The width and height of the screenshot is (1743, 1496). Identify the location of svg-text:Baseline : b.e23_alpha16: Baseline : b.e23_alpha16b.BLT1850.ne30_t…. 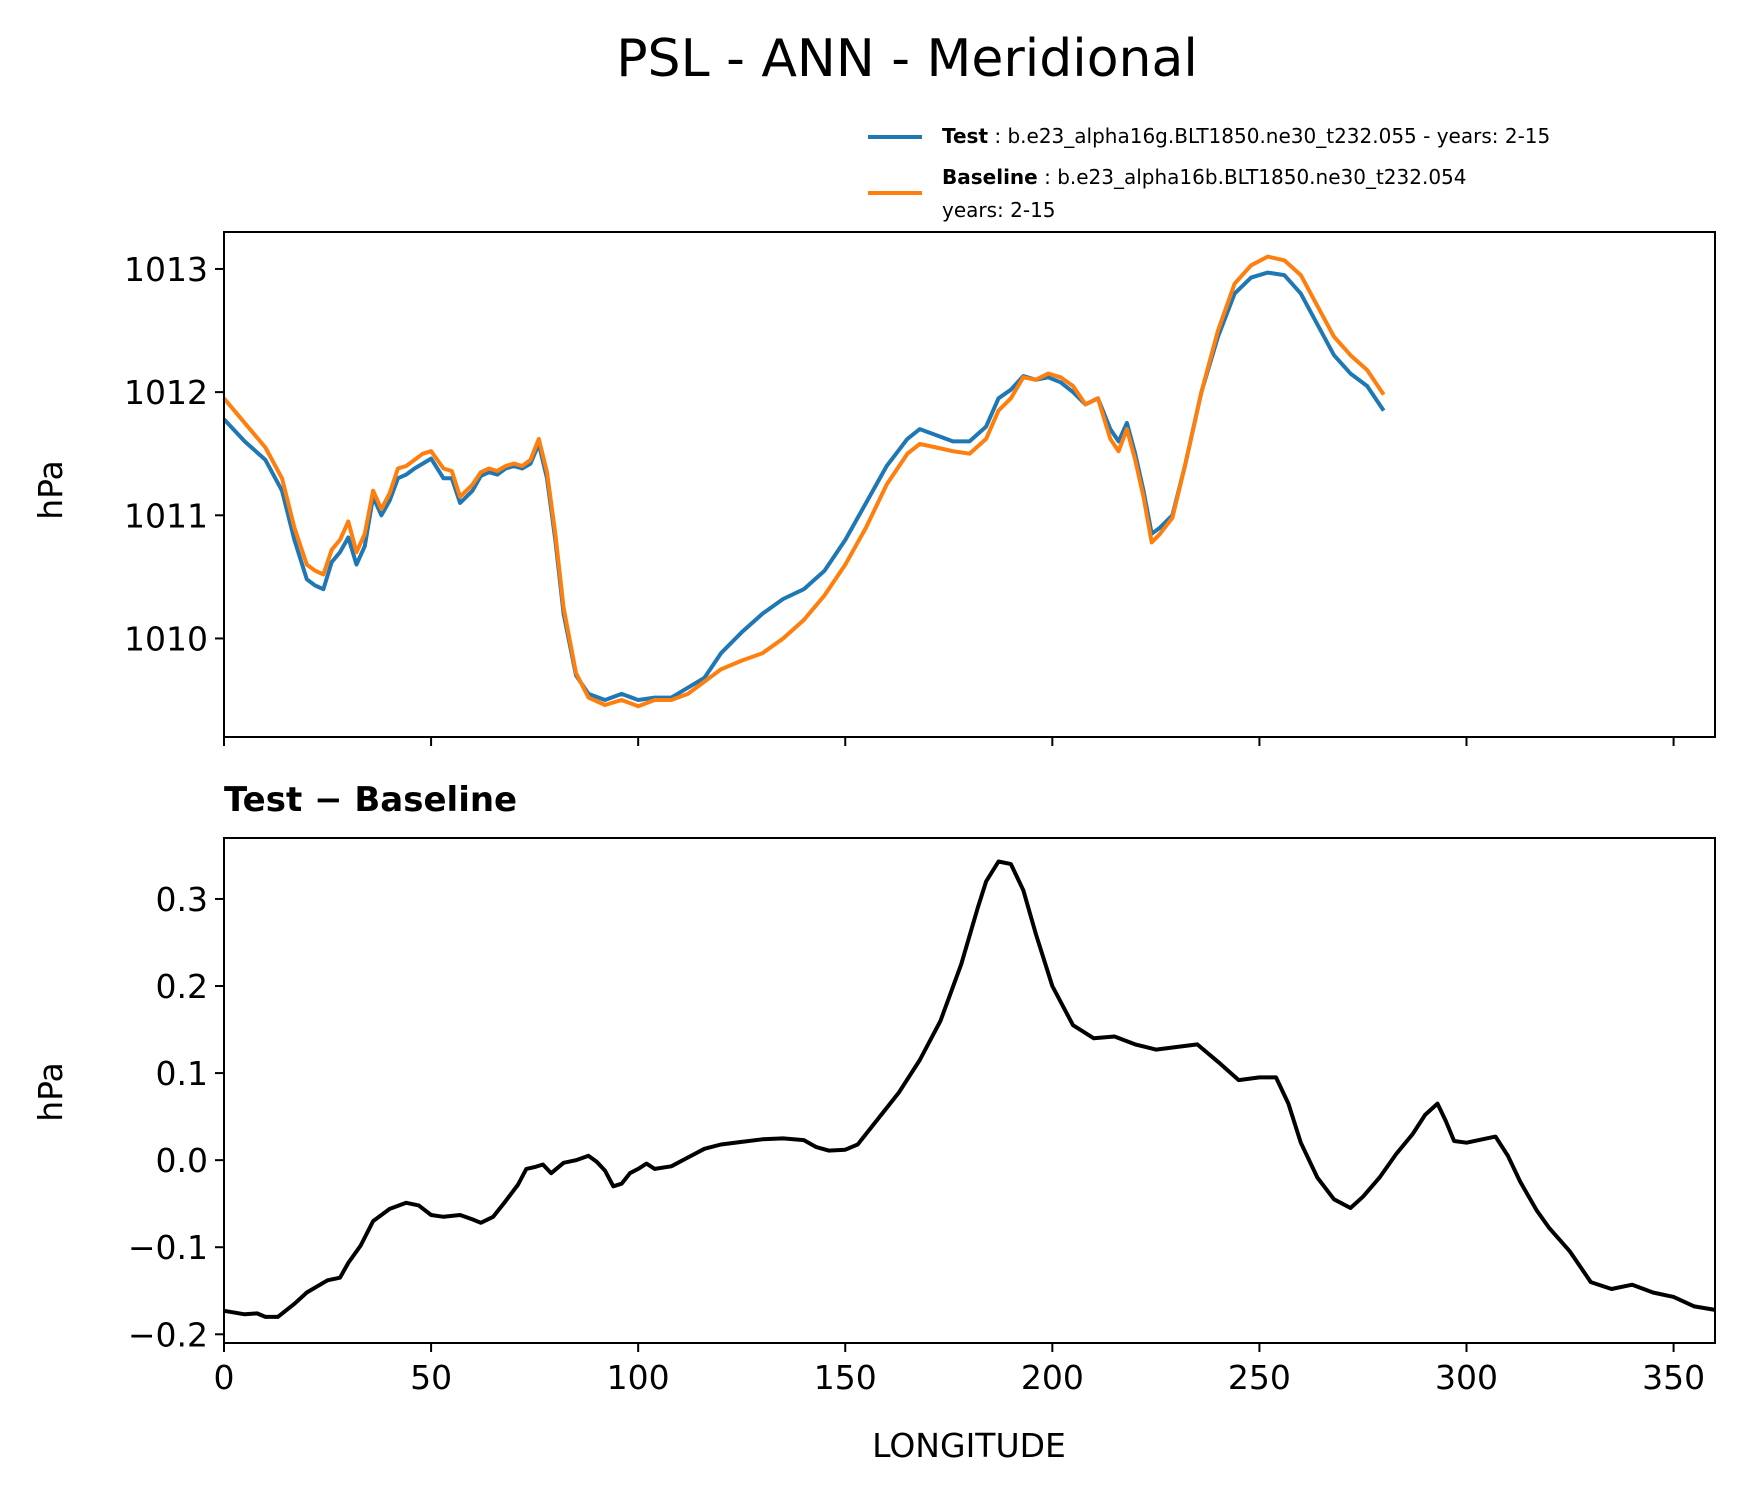
(1204, 177).